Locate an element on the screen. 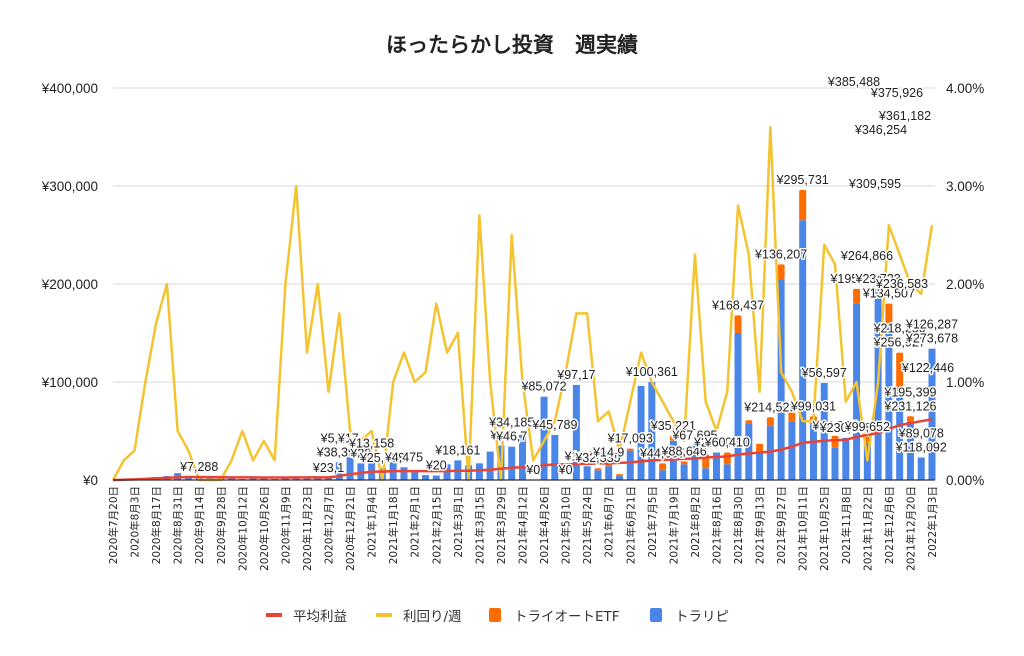 The height and width of the screenshot is (656, 1024). data-label: ¥17,093 is located at coordinates (630, 439).